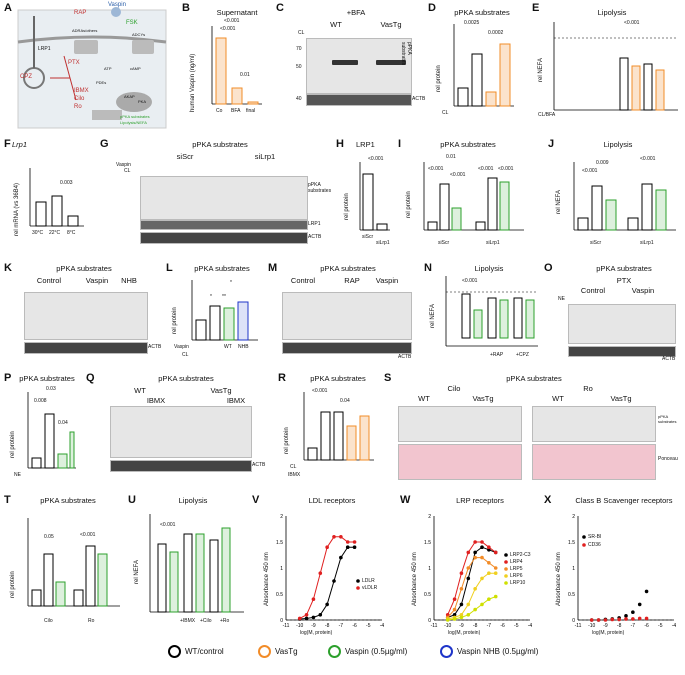 The width and height of the screenshot is (685, 675). Describe the element at coordinates (7, 500) in the screenshot. I see `panel-label: T` at that location.